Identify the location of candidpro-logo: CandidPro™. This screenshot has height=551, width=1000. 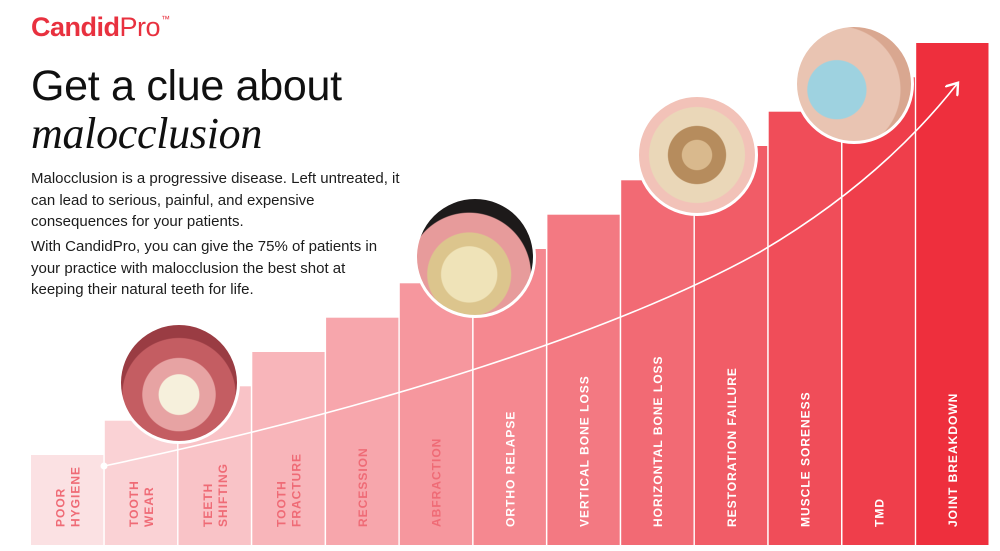
(100, 27).